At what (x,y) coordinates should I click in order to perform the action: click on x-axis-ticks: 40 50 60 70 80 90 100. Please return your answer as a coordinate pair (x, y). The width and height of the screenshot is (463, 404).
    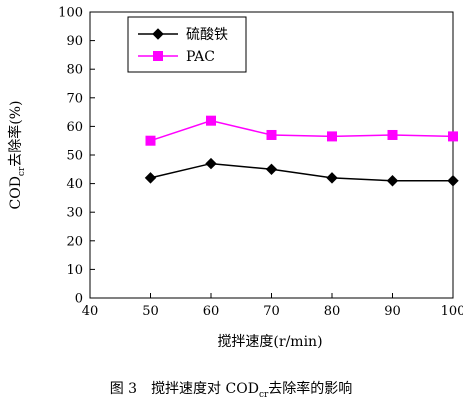
    Looking at the image, I should click on (272, 306).